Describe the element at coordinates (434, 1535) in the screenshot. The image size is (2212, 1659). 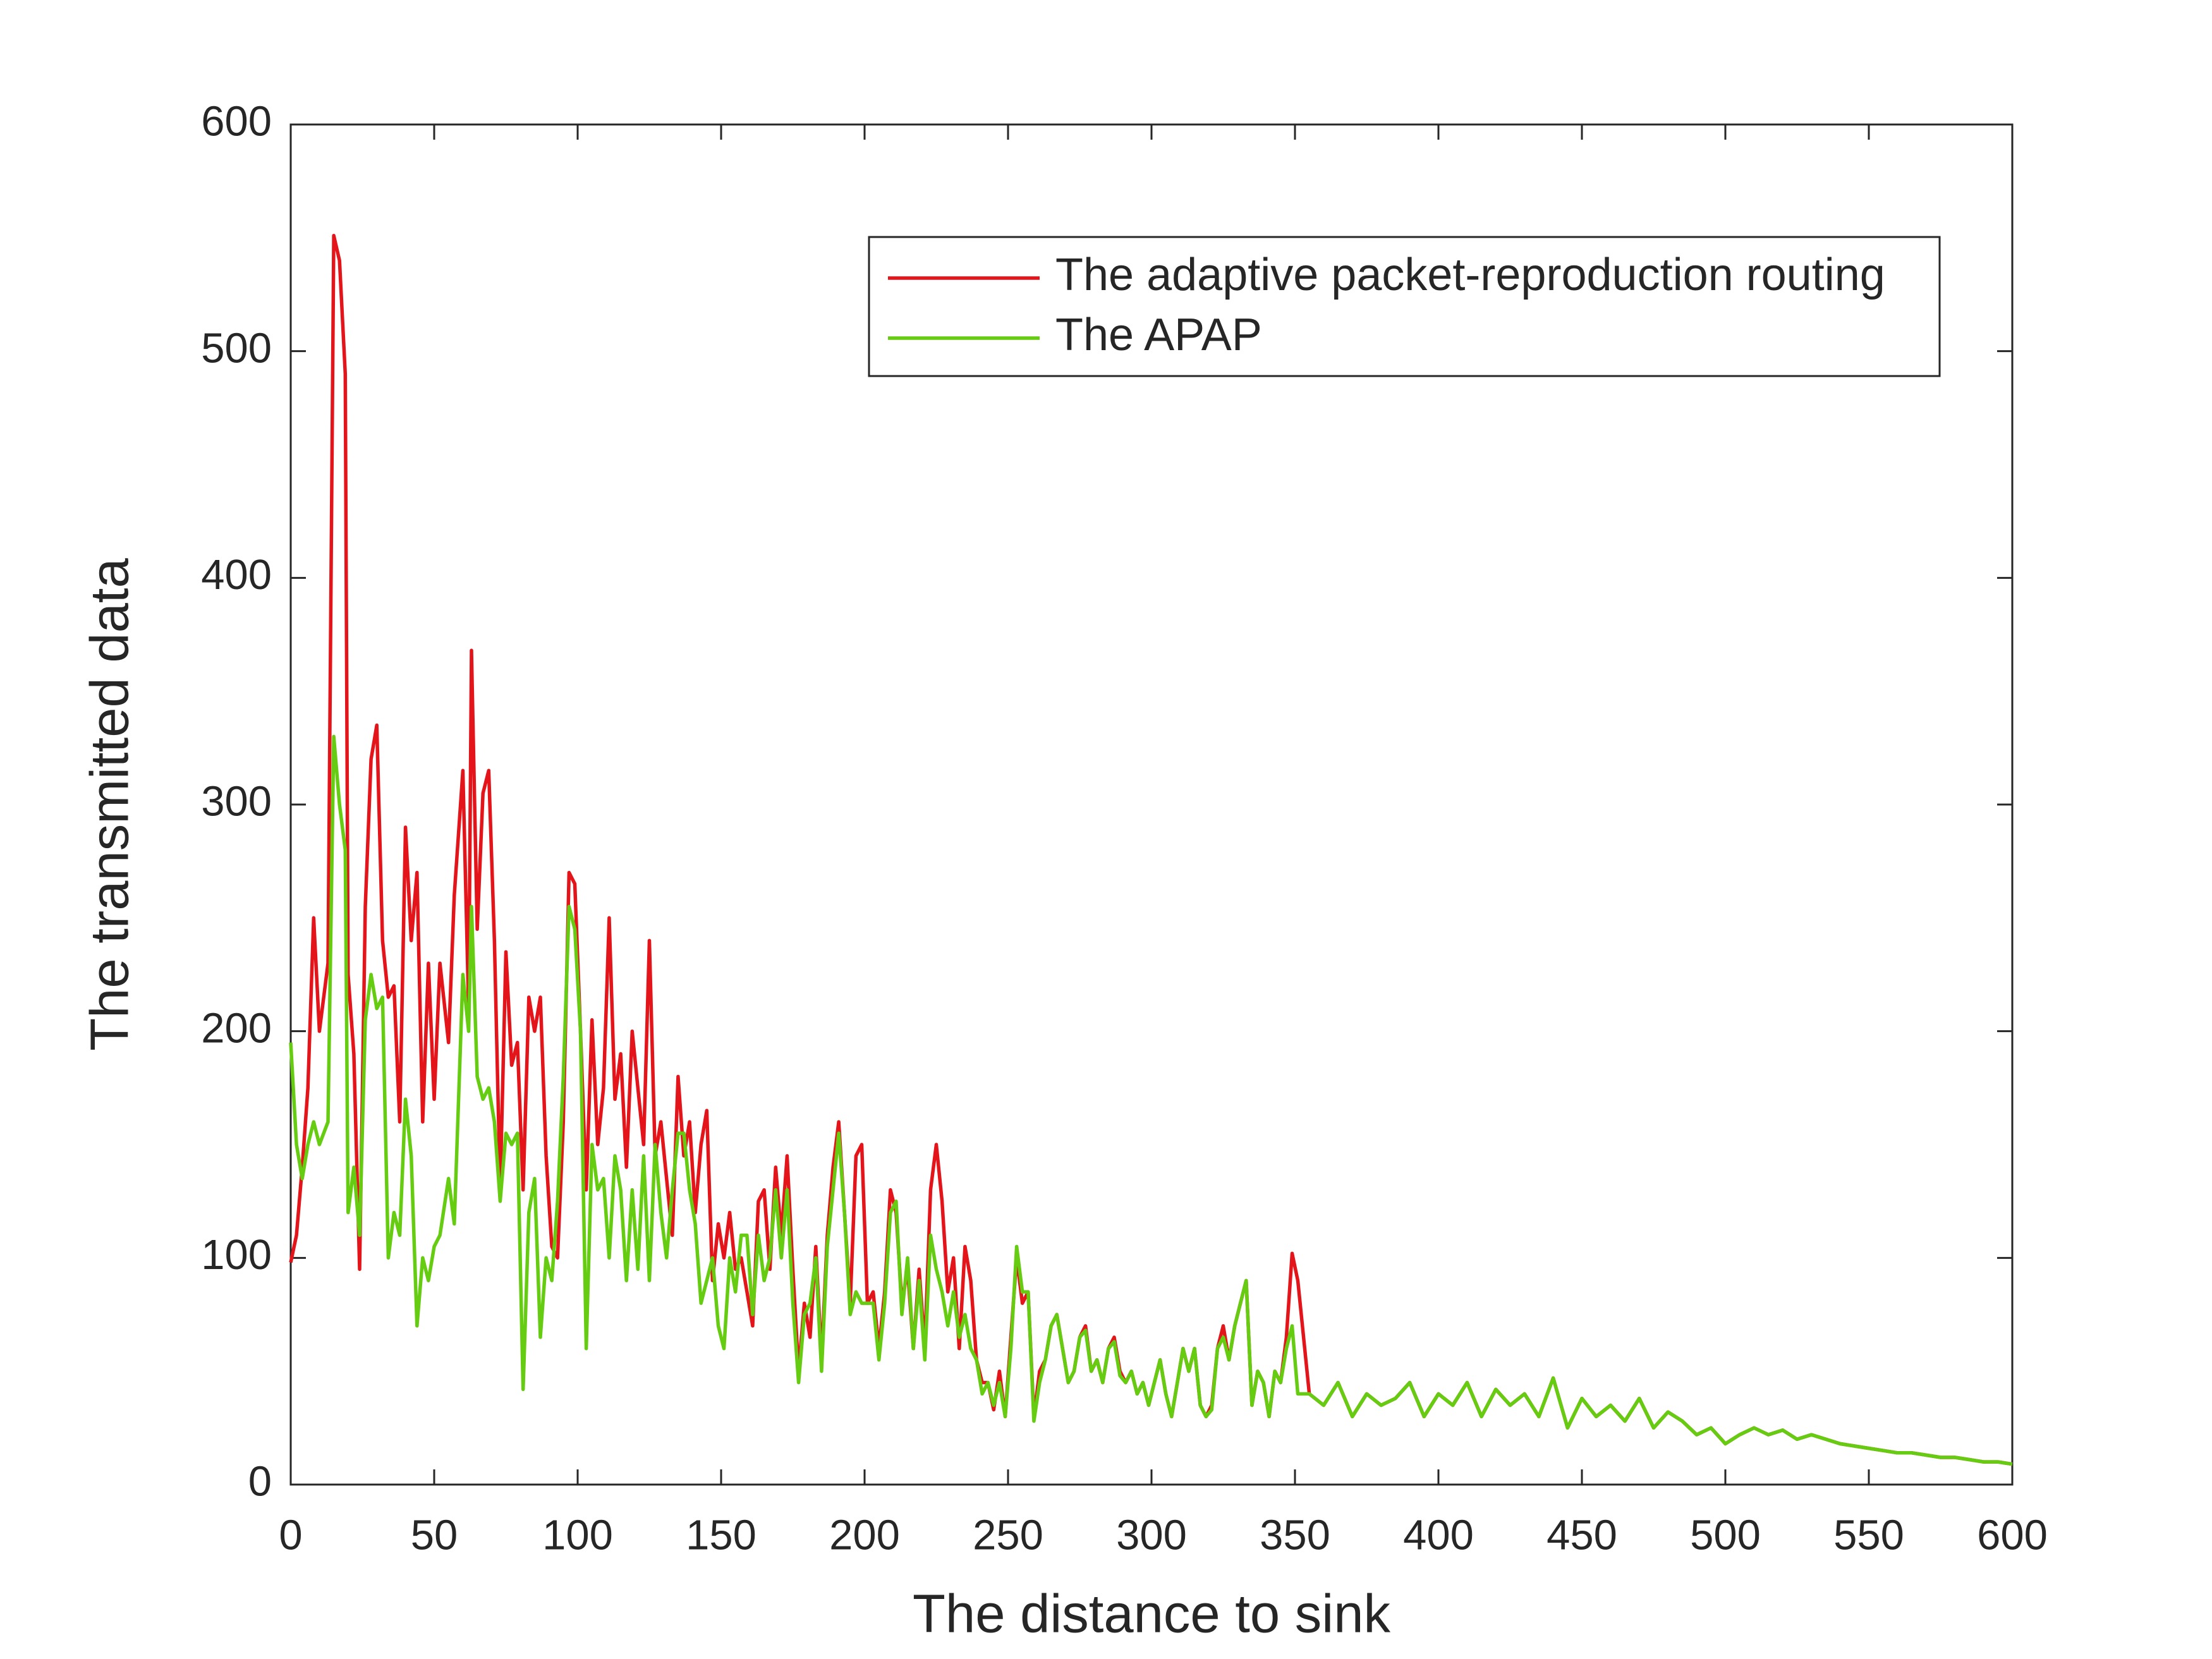
I see `x-tick-label: 50` at that location.